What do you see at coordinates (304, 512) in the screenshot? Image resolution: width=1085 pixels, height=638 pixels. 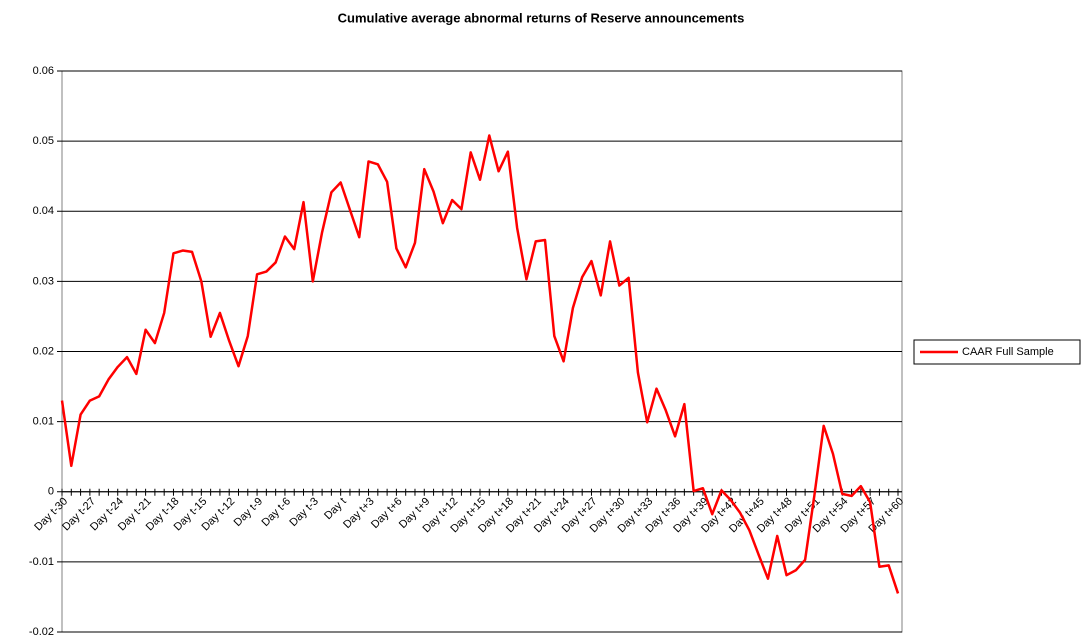 I see `x-tick-label: Day t-3` at bounding box center [304, 512].